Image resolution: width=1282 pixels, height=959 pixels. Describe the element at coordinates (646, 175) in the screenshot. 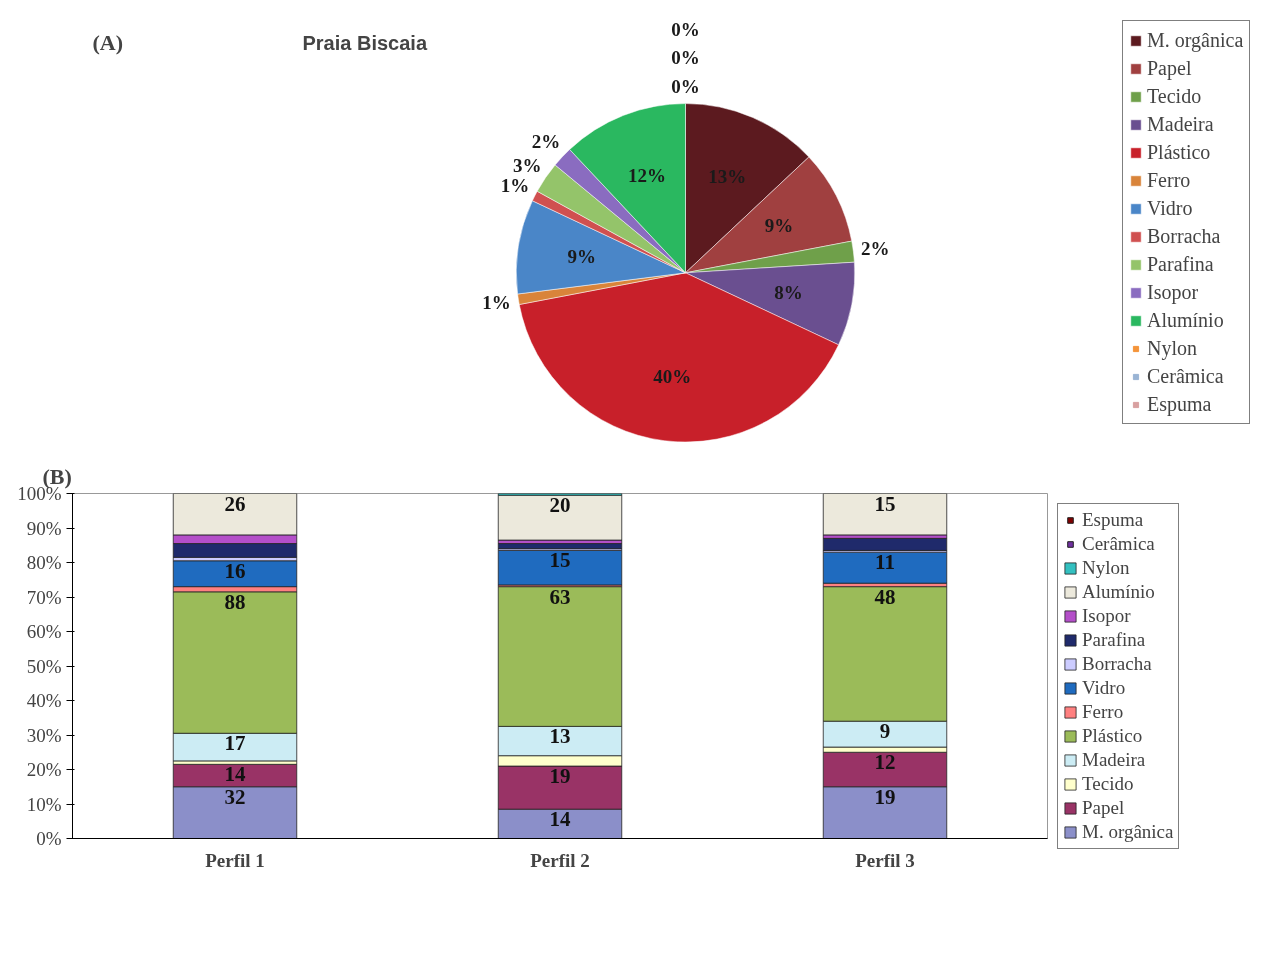

I see `data-label: 12%` at that location.